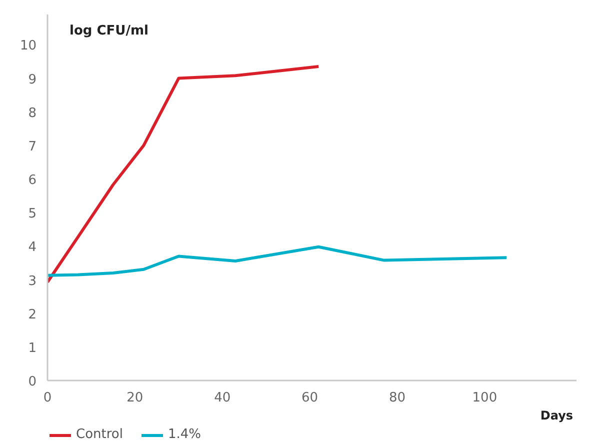  What do you see at coordinates (32, 281) in the screenshot?
I see `y-tick-label: 3` at bounding box center [32, 281].